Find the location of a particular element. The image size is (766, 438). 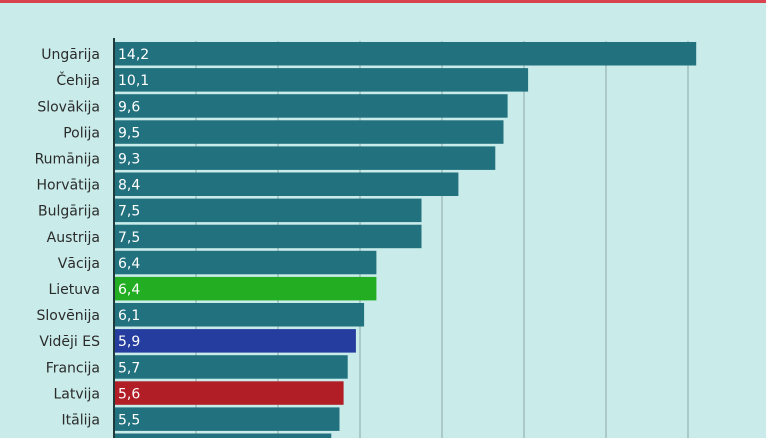

value-label: 9,5 is located at coordinates (129, 133).